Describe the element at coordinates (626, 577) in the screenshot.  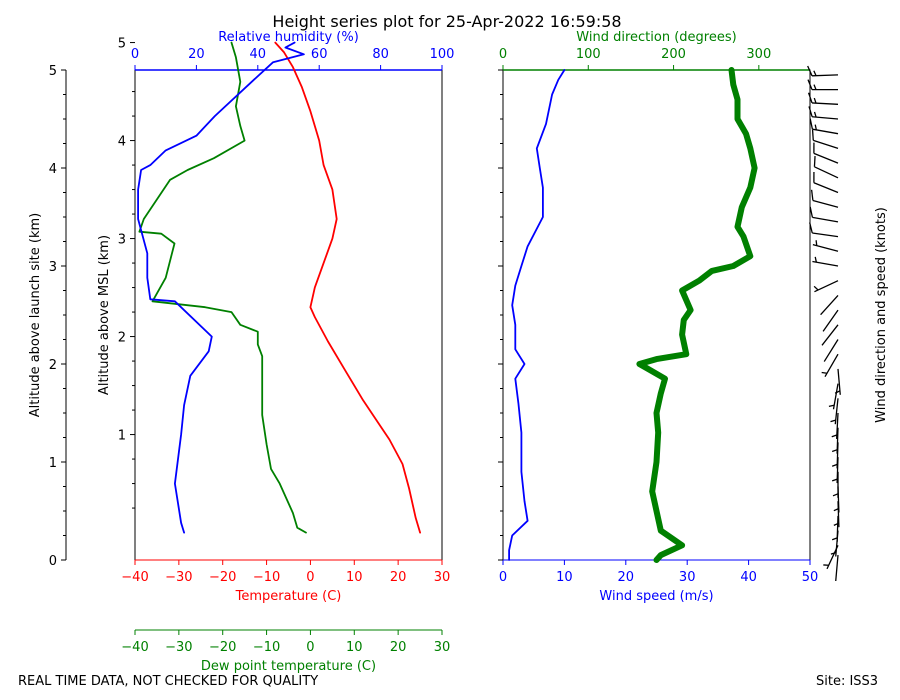
I see `wspd-tick-label: 20` at that location.